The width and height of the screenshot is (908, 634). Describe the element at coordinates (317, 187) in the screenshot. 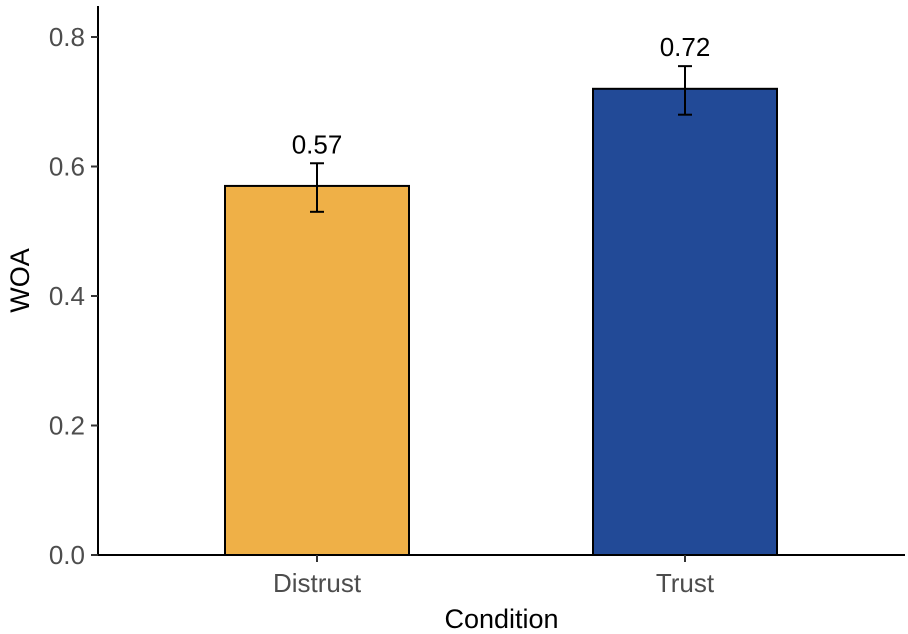

I see `error-bar-distrust` at that location.